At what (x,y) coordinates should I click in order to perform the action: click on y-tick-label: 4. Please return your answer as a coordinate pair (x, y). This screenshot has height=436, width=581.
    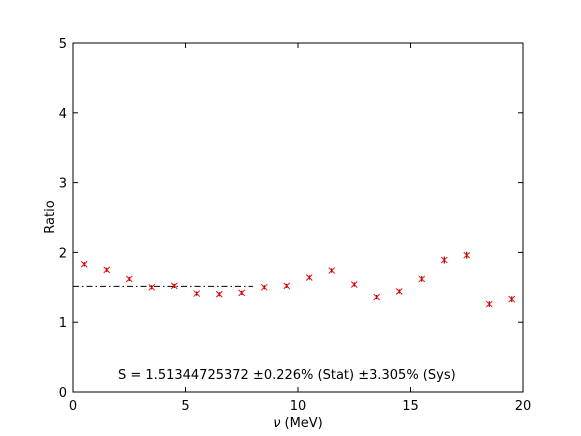
    Looking at the image, I should click on (63, 114).